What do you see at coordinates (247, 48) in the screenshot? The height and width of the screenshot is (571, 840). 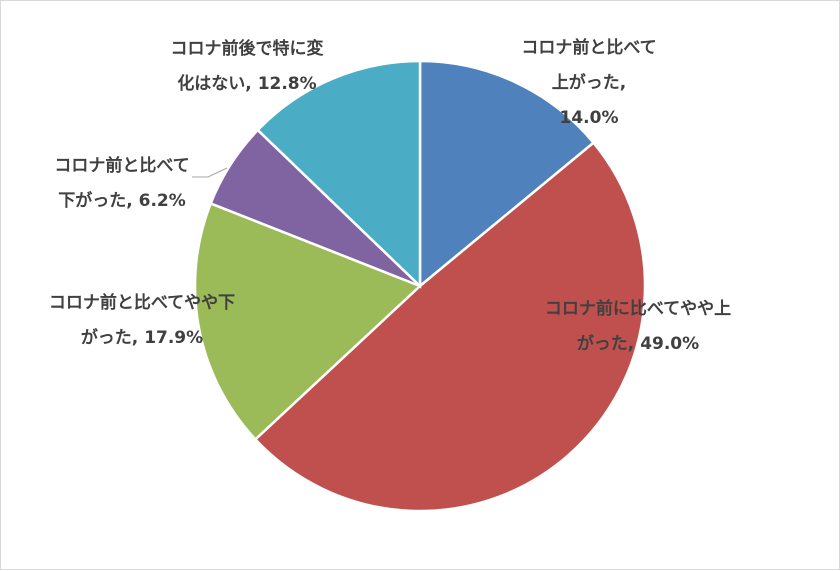 I see `slice-label-line: コロナ前後で特に変` at bounding box center [247, 48].